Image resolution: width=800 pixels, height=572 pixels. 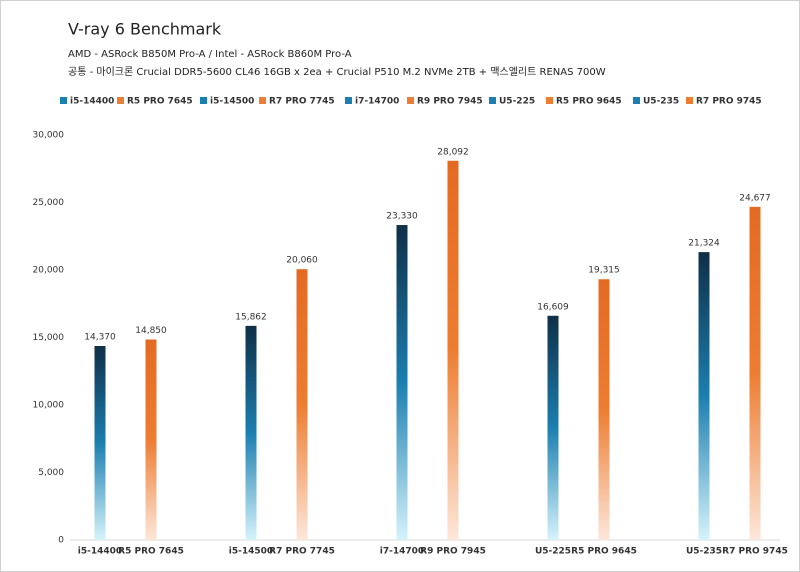 I want to click on legend-label: R5 PRO 7645, so click(x=160, y=102).